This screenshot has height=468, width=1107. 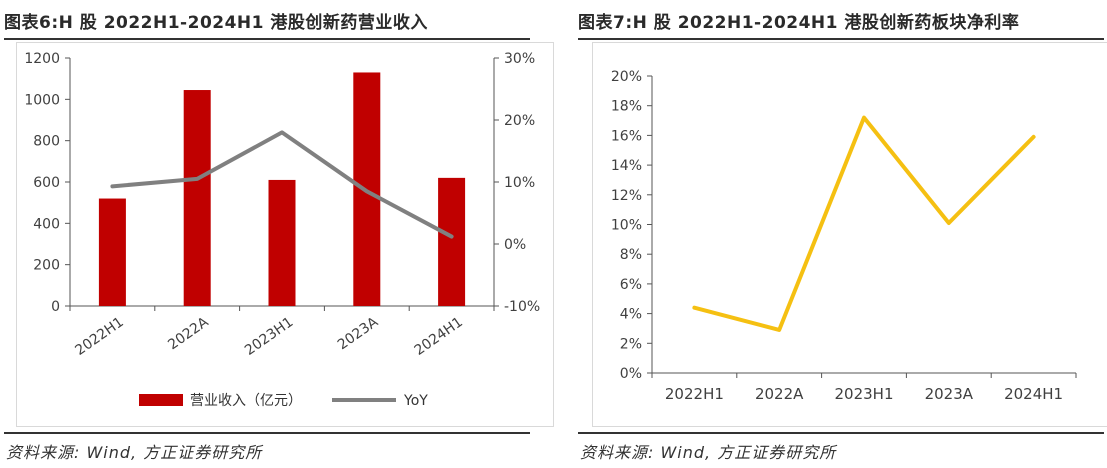 I want to click on y-tick-label: 6%, so click(x=631, y=285).